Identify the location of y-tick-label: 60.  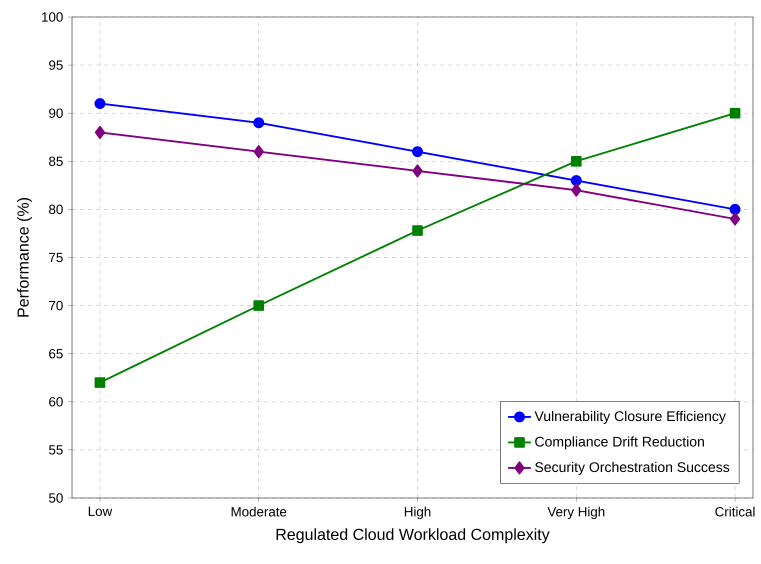
(56, 402).